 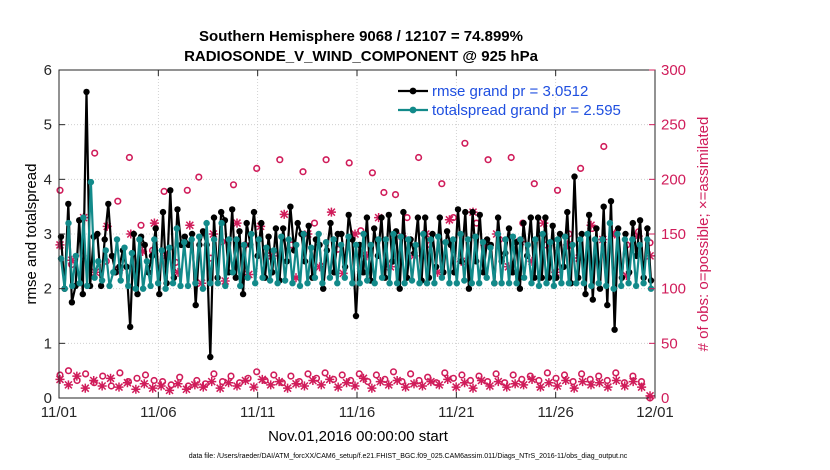 I want to click on x-tick-label: 11/21, so click(x=456, y=412).